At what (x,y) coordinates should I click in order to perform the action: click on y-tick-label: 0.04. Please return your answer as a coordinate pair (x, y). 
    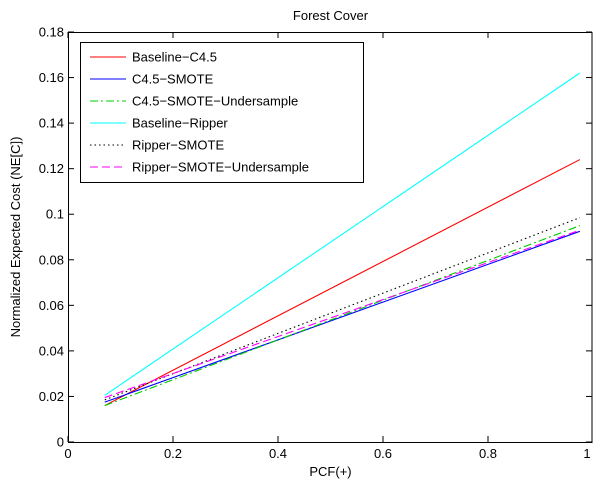
    Looking at the image, I should click on (51, 350).